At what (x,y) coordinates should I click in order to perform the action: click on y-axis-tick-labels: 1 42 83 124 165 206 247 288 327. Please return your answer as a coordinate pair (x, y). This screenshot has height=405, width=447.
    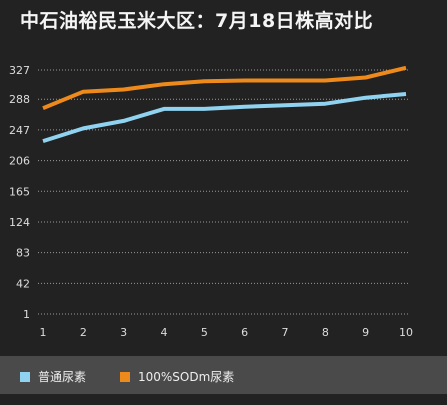
    Looking at the image, I should click on (19, 192).